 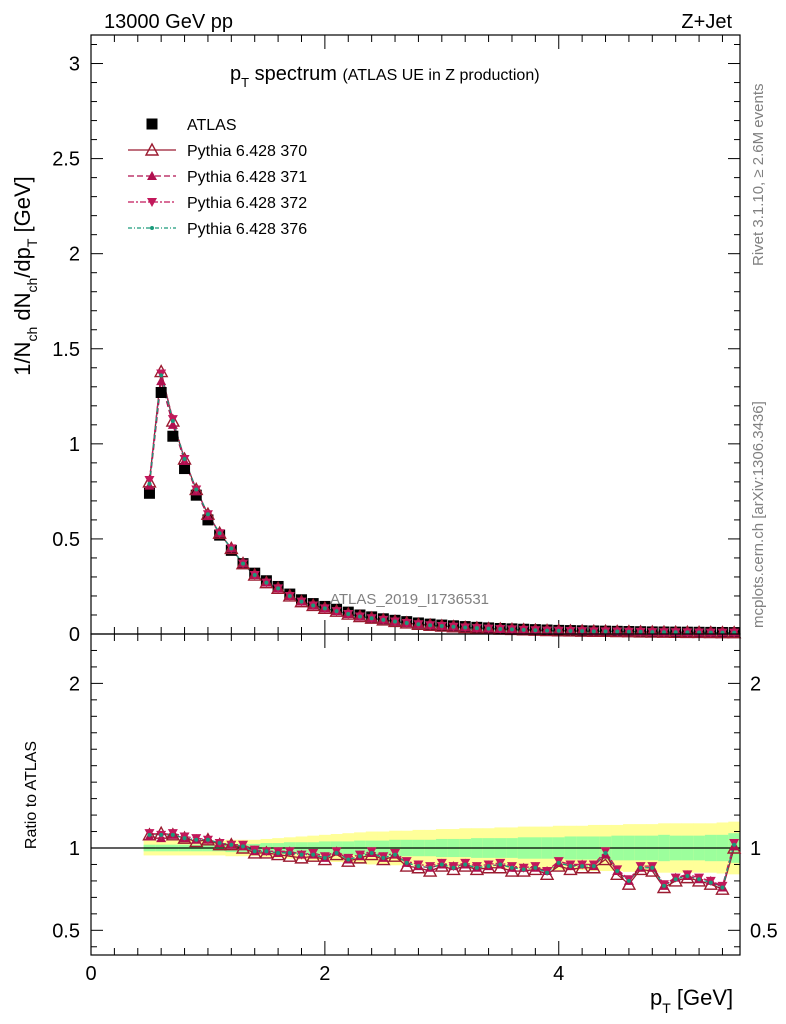 I want to click on energy-label: 13000 GeV pp, so click(x=168, y=22).